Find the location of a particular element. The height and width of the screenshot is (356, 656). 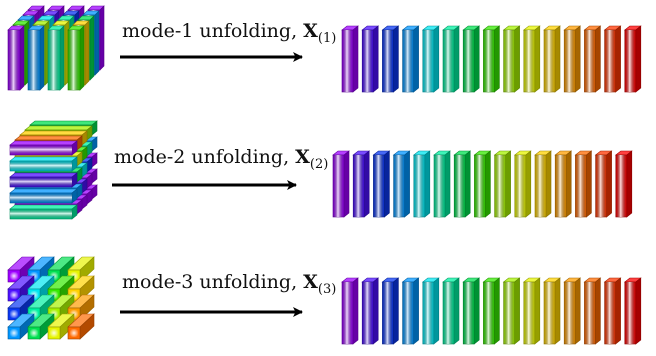

unfolding-label-mode-2: mode-2 unfolding, X(2) is located at coordinates (221, 159).